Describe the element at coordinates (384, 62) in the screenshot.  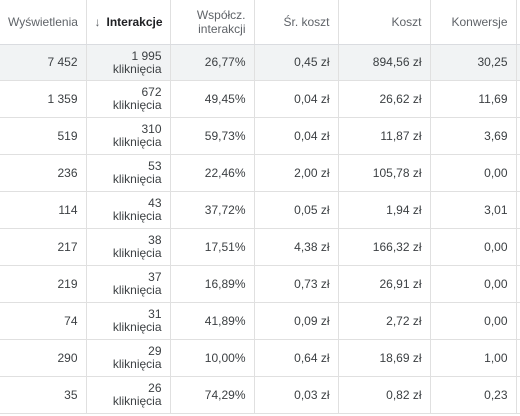
I see `cell-cost: 894,56 zł` at that location.